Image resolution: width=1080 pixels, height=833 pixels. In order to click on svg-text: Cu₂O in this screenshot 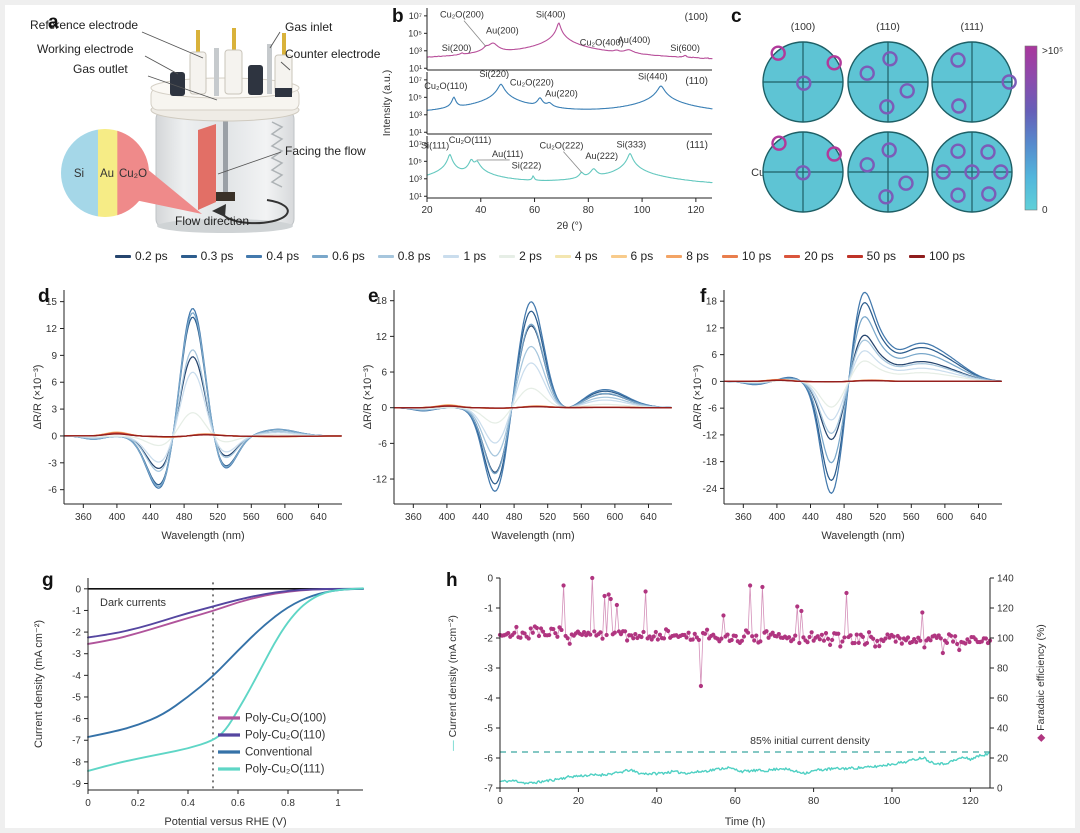, I will do `click(133, 174)`.